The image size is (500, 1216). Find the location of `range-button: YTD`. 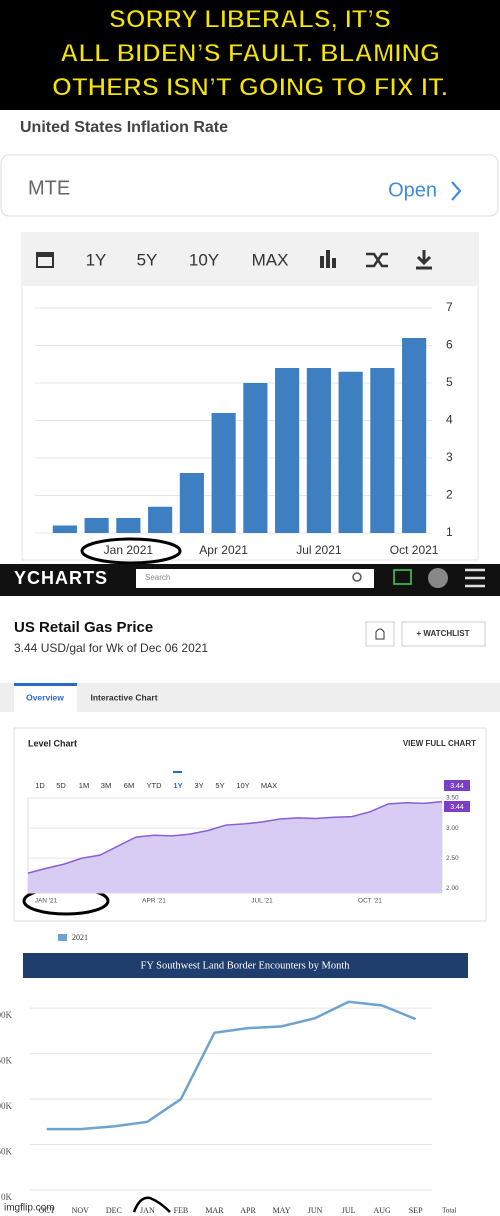

range-button: YTD is located at coordinates (155, 785).